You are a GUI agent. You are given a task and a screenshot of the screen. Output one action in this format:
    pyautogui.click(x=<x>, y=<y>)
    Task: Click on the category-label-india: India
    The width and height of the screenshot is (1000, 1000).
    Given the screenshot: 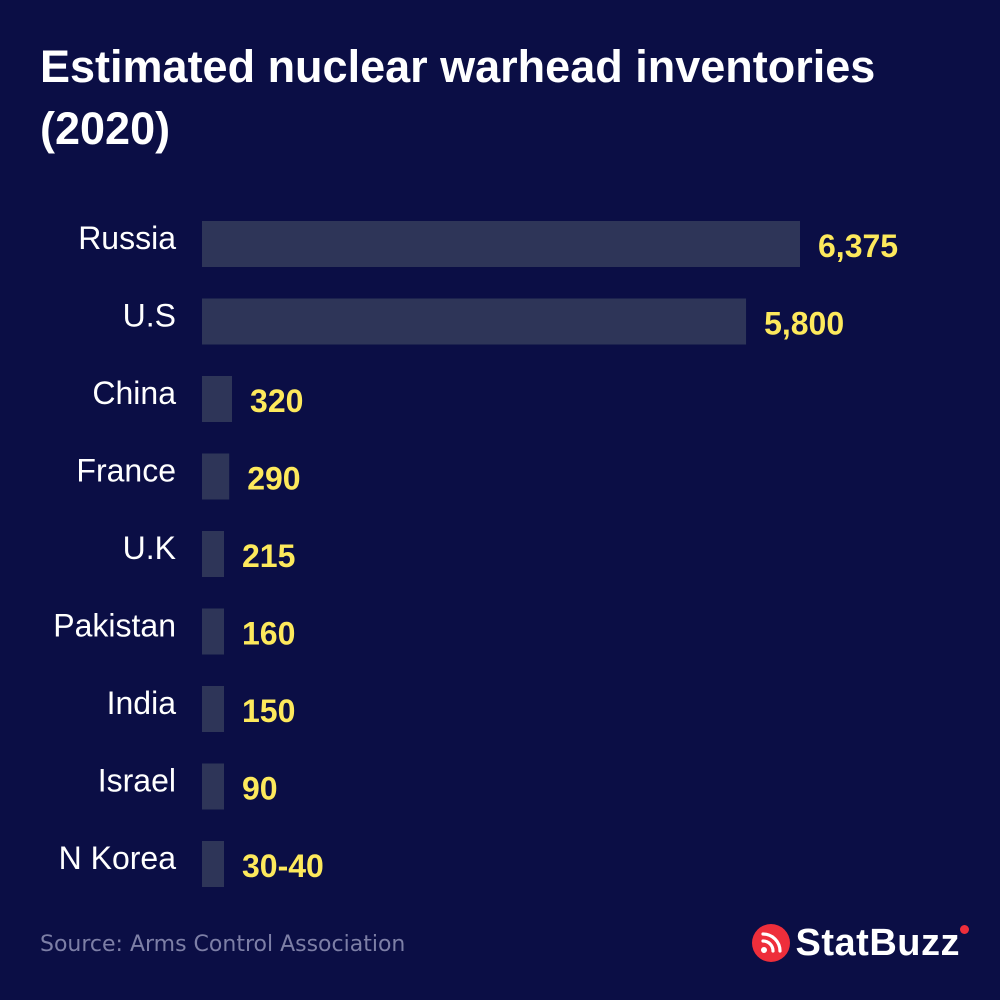 What is the action you would take?
    pyautogui.click(x=142, y=703)
    